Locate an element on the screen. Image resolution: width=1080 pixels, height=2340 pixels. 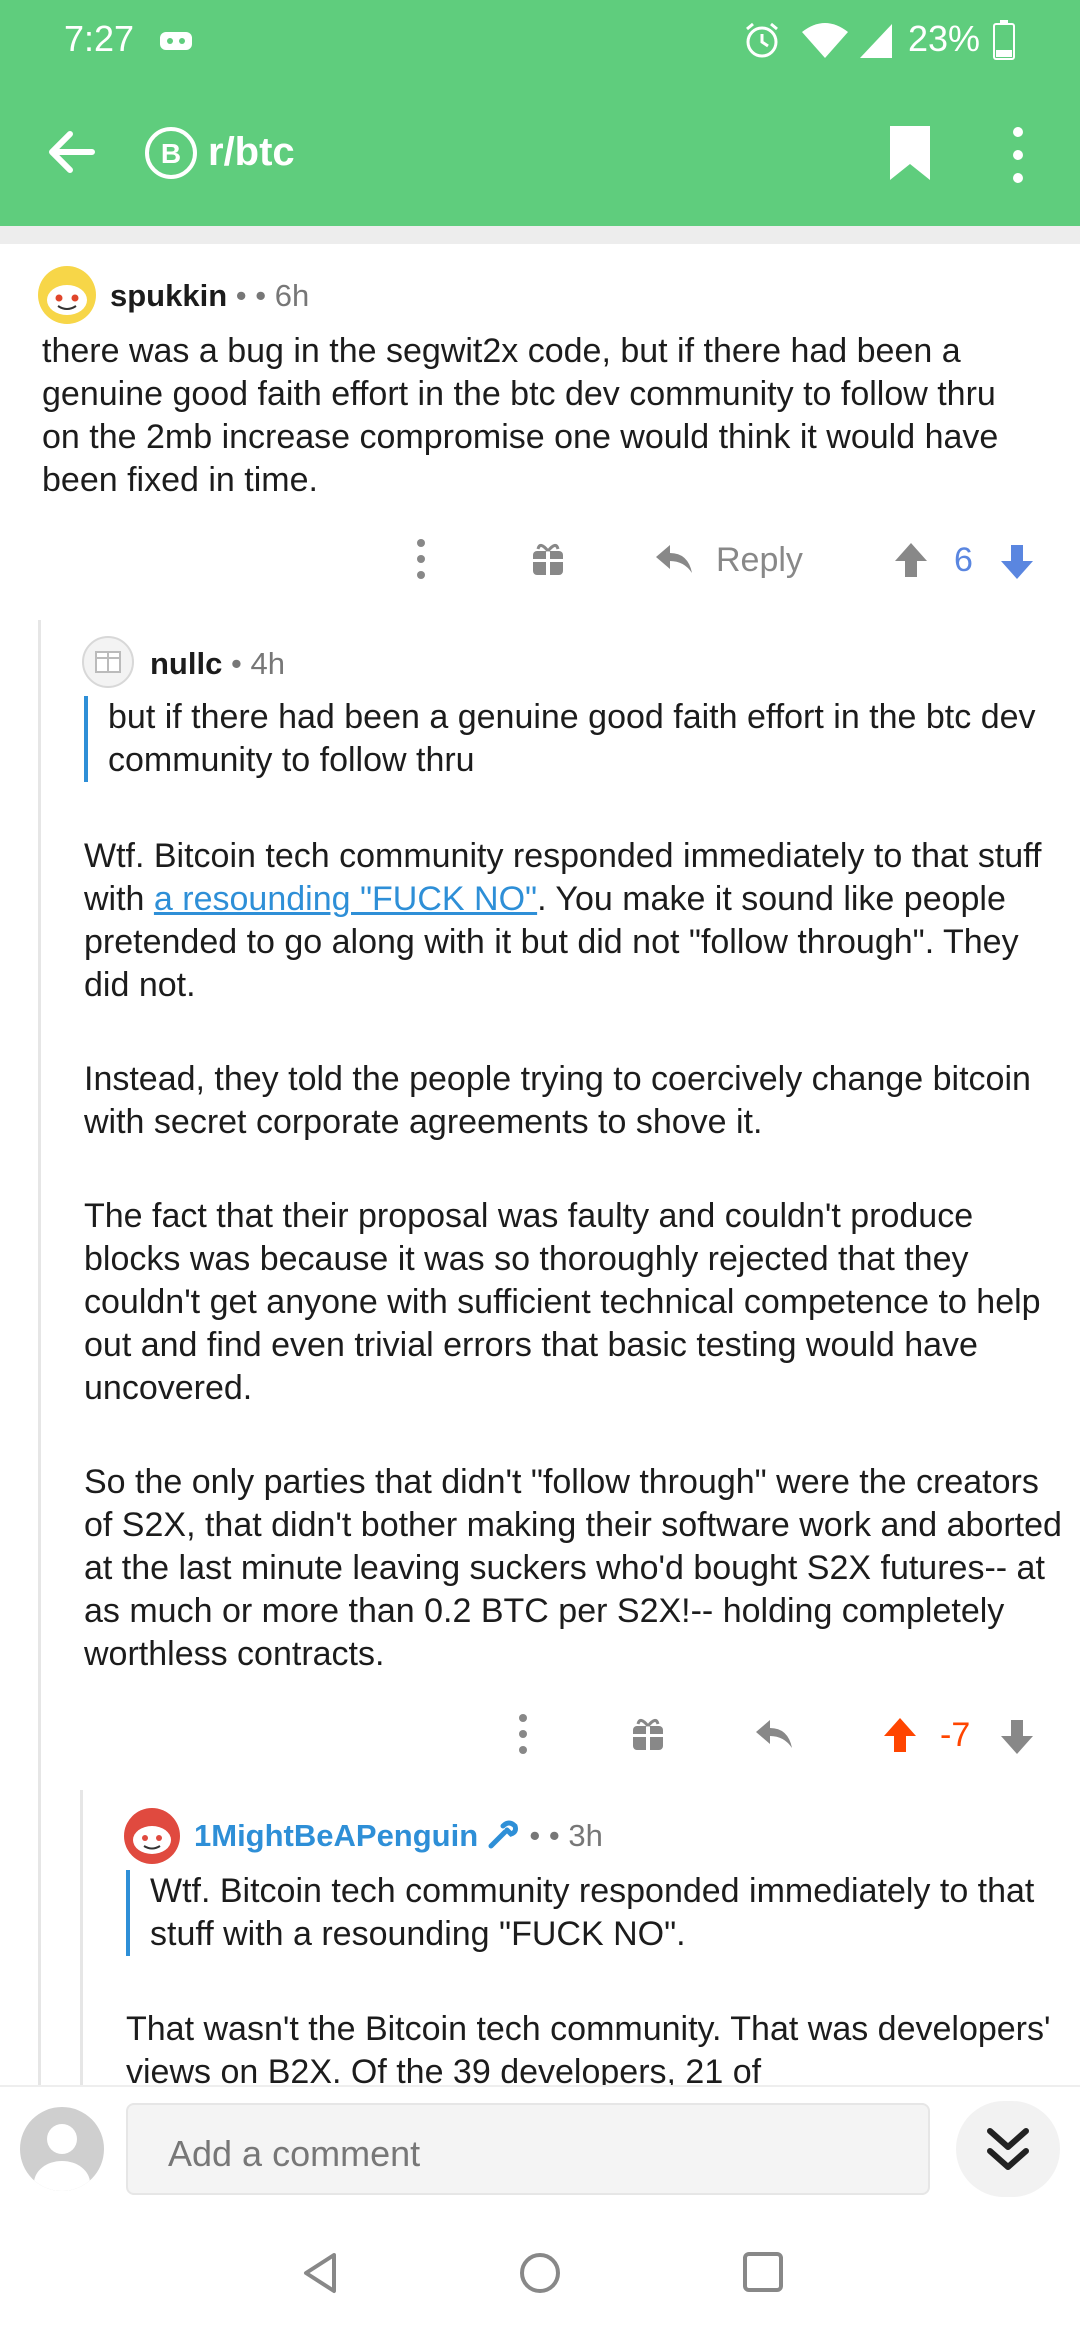
comment-age: 6h is located at coordinates (292, 295).